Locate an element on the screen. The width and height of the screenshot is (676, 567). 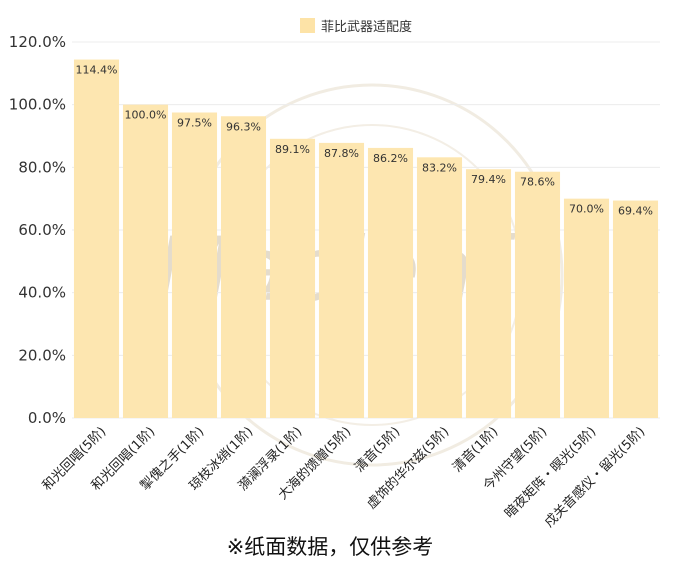
data-label: 79.4% is located at coordinates (488, 179).